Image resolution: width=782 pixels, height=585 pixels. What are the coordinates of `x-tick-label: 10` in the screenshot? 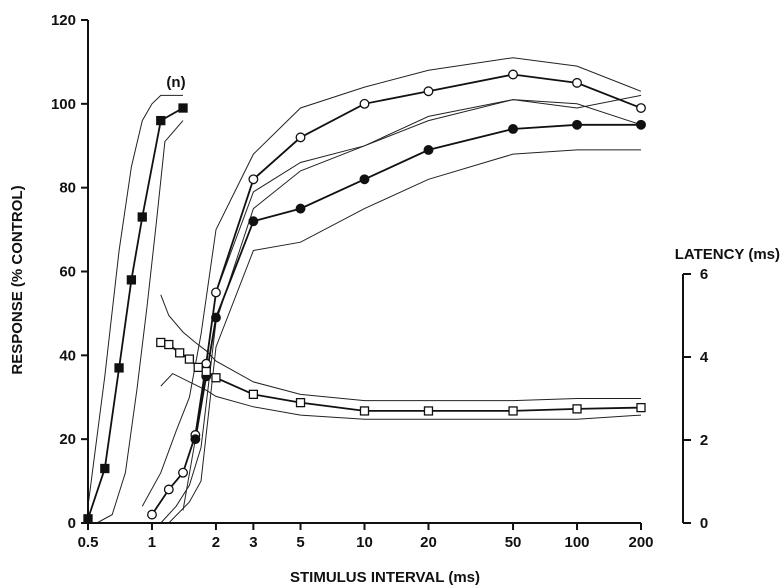 It's located at (364, 542).